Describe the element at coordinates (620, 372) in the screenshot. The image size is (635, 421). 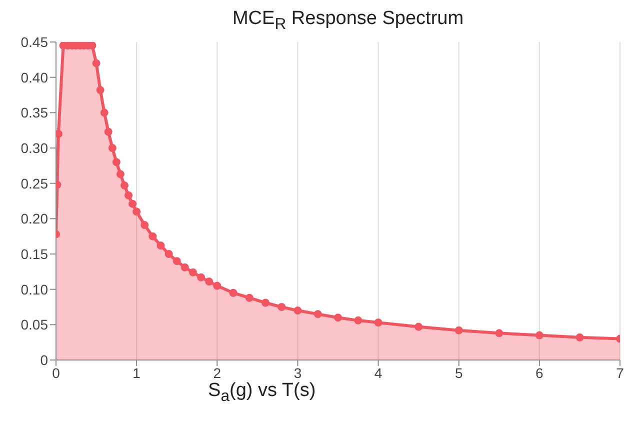
I see `x-tick-label: 7` at that location.